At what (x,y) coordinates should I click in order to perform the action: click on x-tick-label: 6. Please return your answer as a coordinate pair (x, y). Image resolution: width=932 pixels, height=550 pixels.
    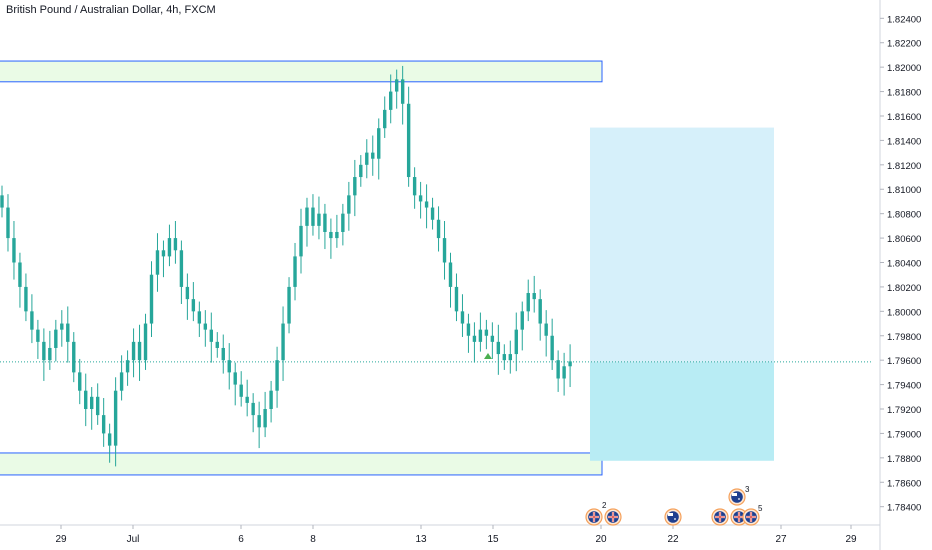
    Looking at the image, I should click on (241, 539).